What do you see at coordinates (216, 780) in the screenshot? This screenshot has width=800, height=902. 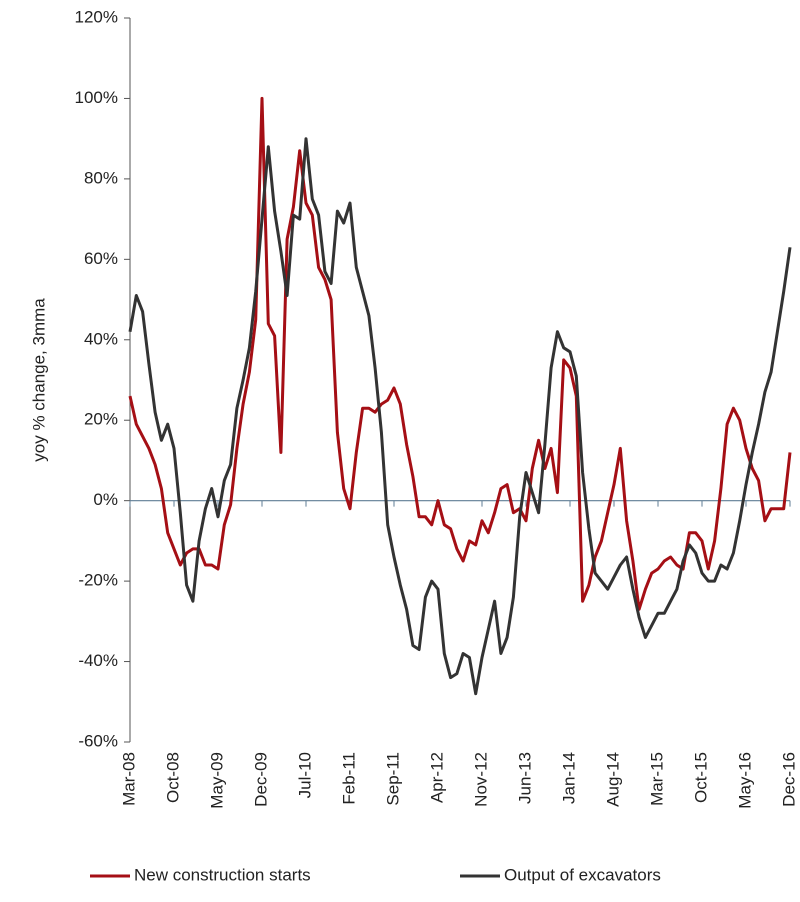 I see `x-tick-label: May-09` at bounding box center [216, 780].